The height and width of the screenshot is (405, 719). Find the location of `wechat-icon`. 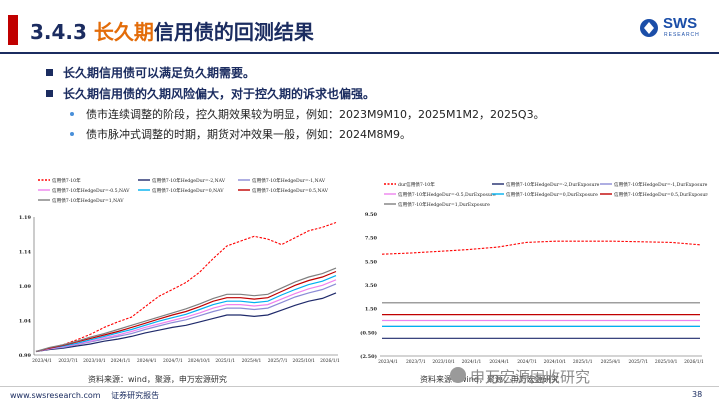

wechat-icon is located at coordinates (458, 375).